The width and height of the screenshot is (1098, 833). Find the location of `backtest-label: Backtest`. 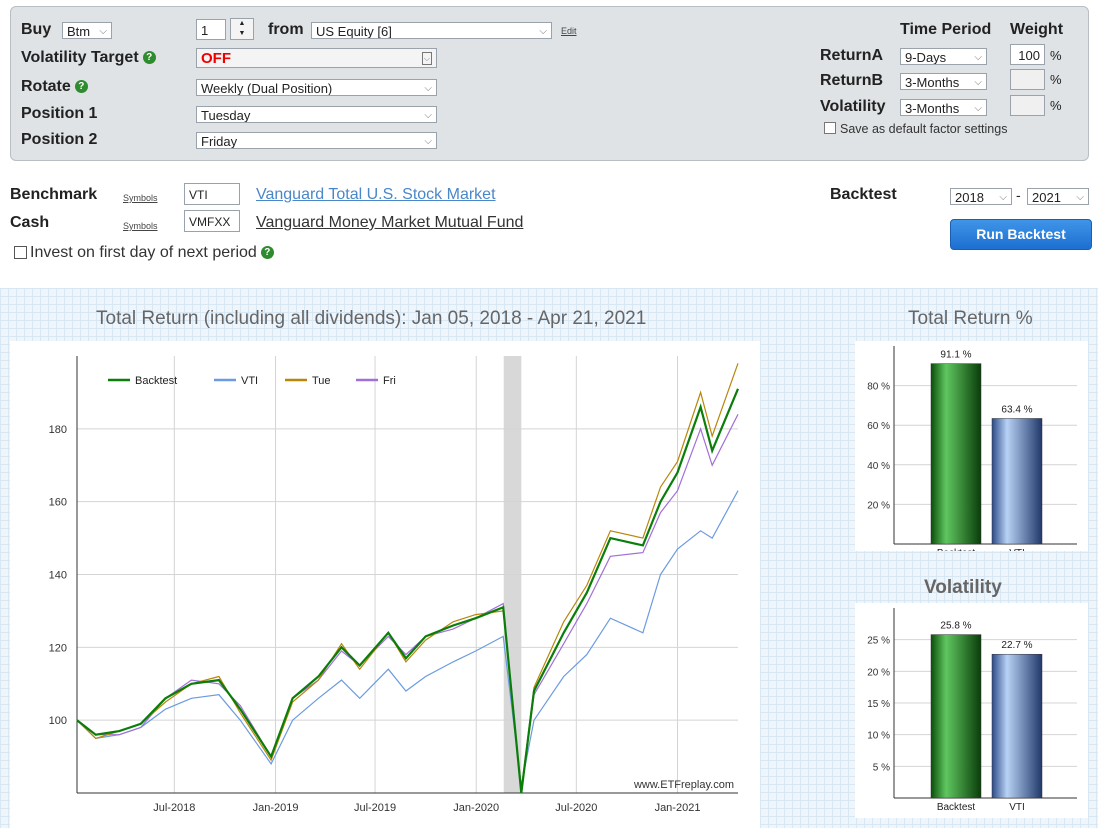

backtest-label: Backtest is located at coordinates (863, 194).